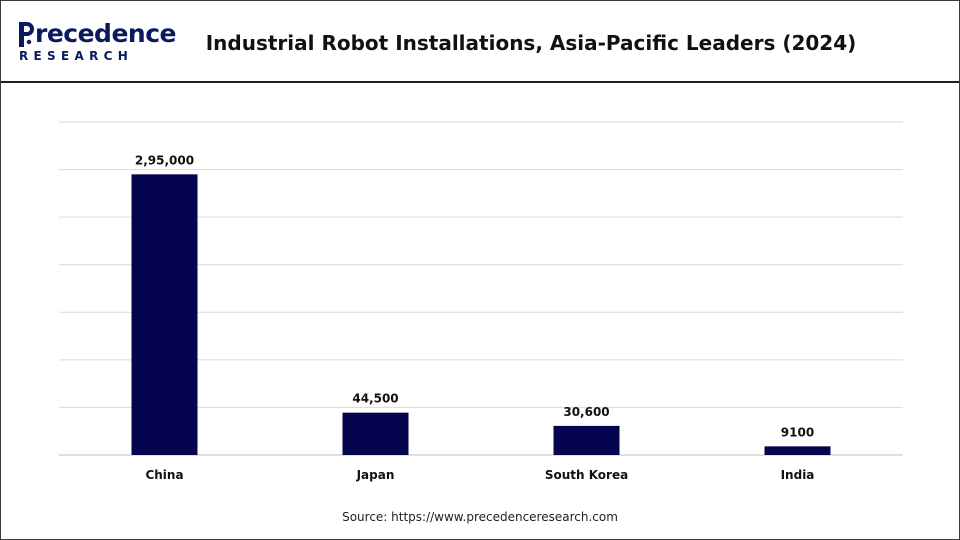 Image resolution: width=960 pixels, height=540 pixels. What do you see at coordinates (164, 160) in the screenshot?
I see `data-label: 2,95,000` at bounding box center [164, 160].